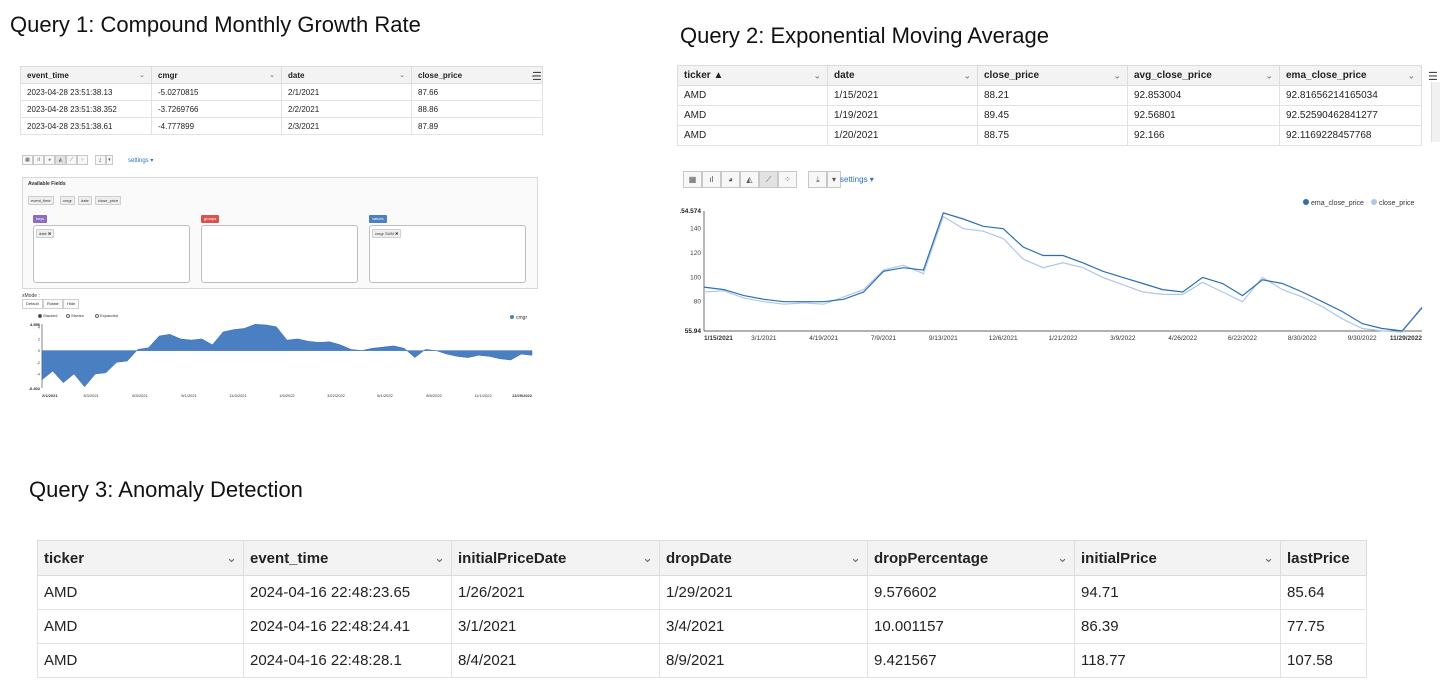  Describe the element at coordinates (555, 626) in the screenshot. I see `table-cell: 3/1/2021` at that location.